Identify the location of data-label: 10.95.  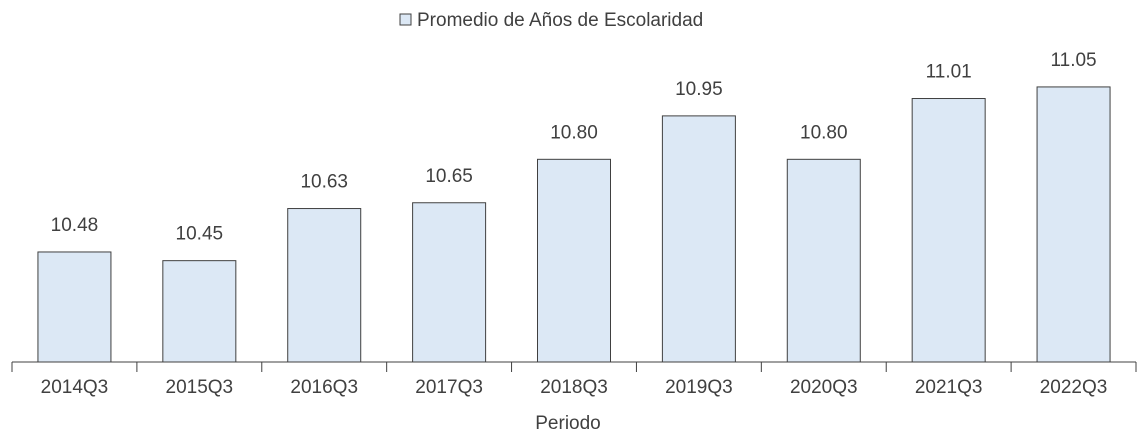
(699, 89).